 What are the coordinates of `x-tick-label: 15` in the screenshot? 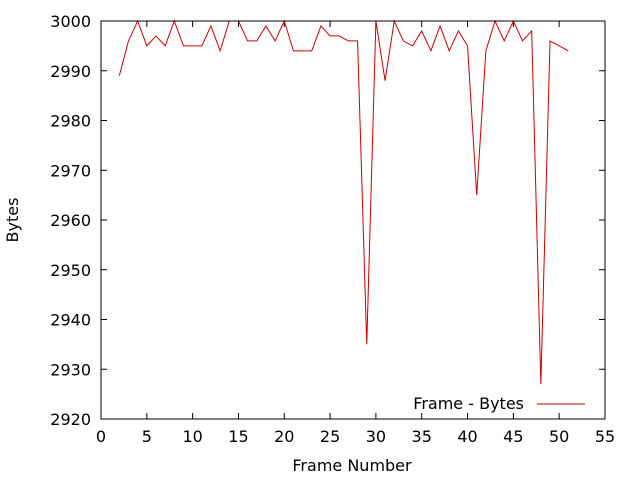 It's located at (238, 436).